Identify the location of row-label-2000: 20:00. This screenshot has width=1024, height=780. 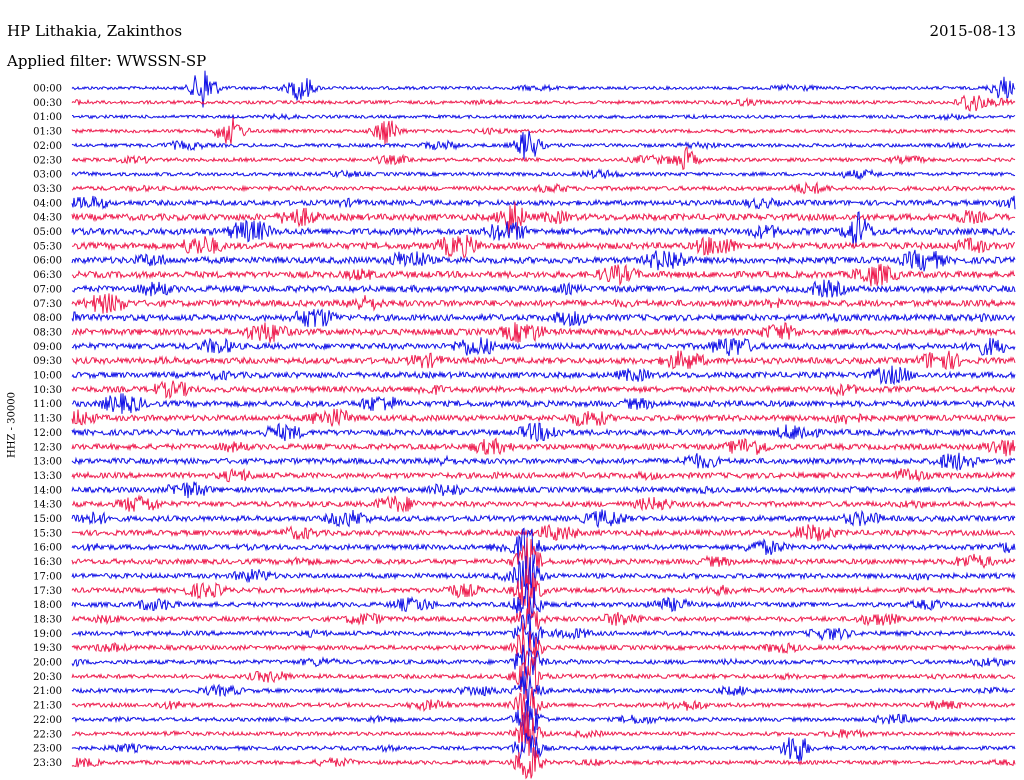
(47, 663).